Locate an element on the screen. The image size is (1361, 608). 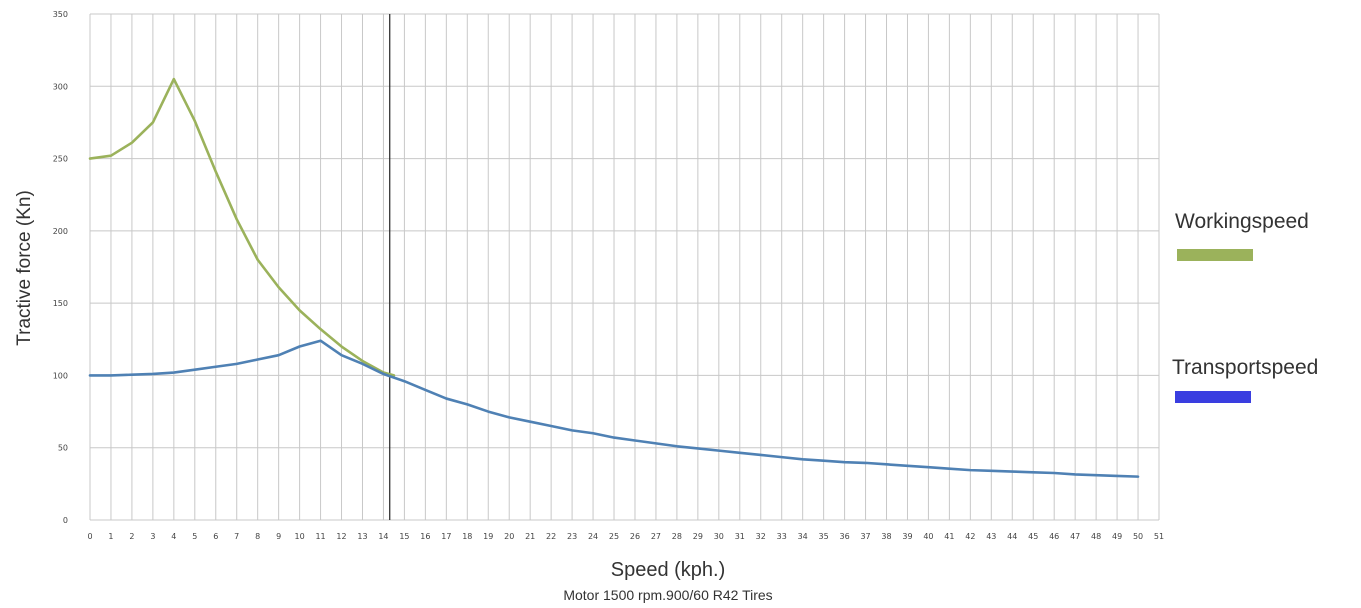
x-tick-label: 45 is located at coordinates (1033, 536).